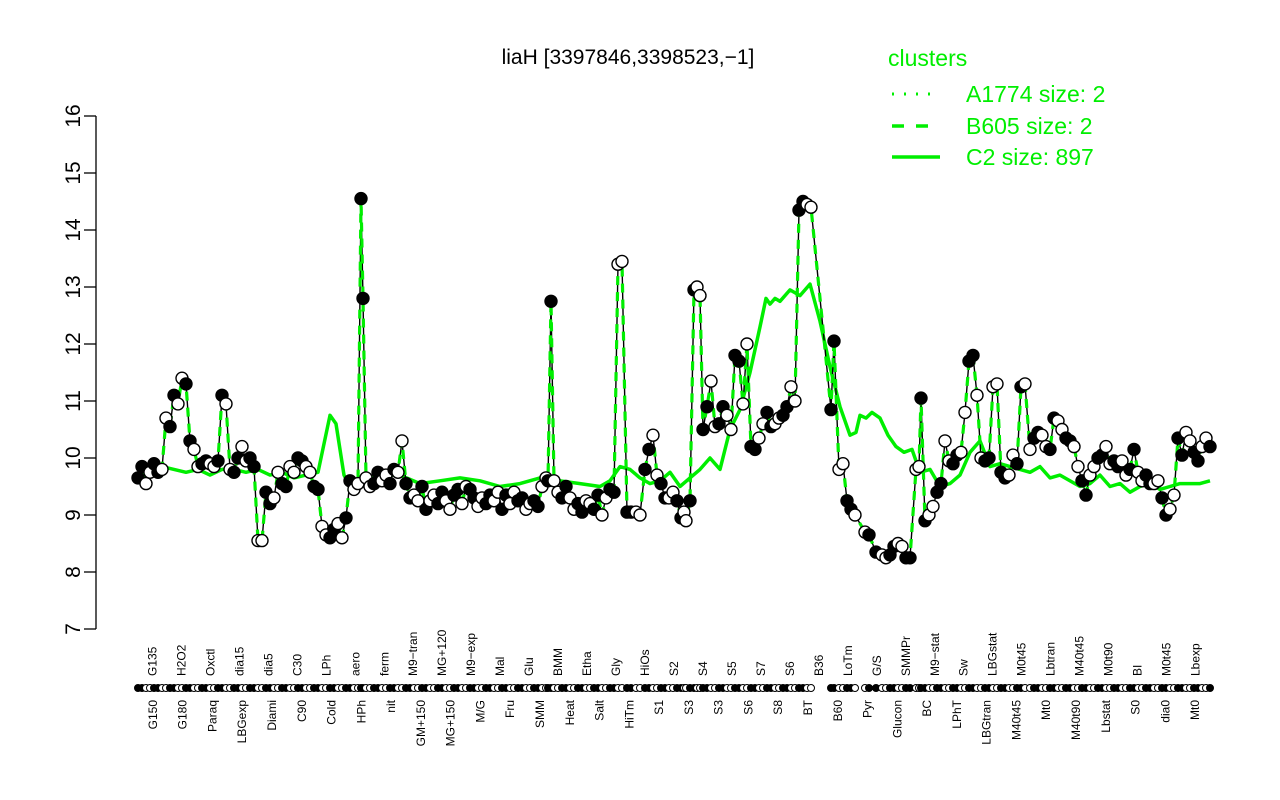  What do you see at coordinates (964, 667) in the screenshot?
I see `x-tick-label: Sw` at bounding box center [964, 667].